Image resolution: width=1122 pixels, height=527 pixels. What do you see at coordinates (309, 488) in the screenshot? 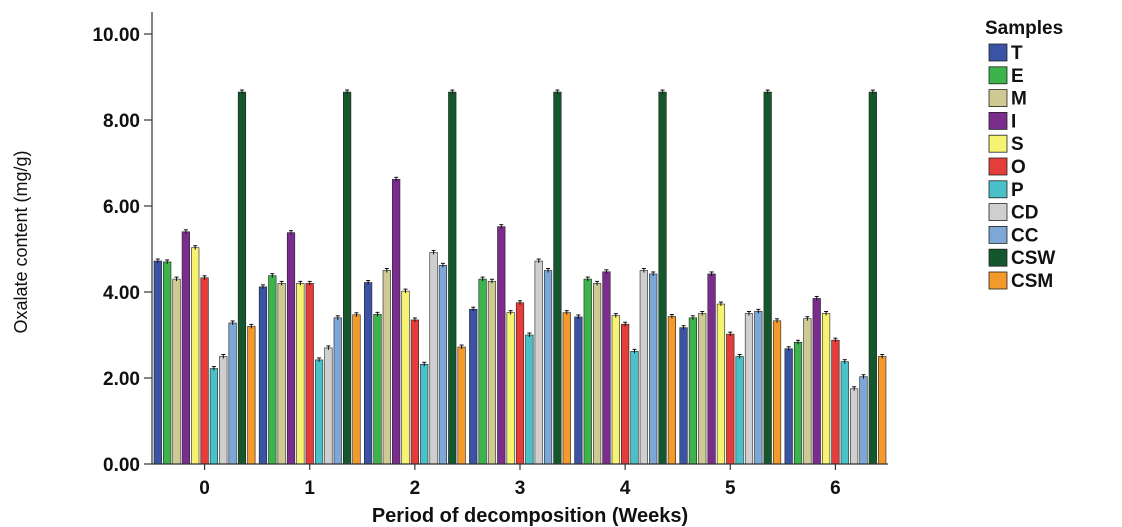
I see `x-tick-label: 1` at bounding box center [309, 488].